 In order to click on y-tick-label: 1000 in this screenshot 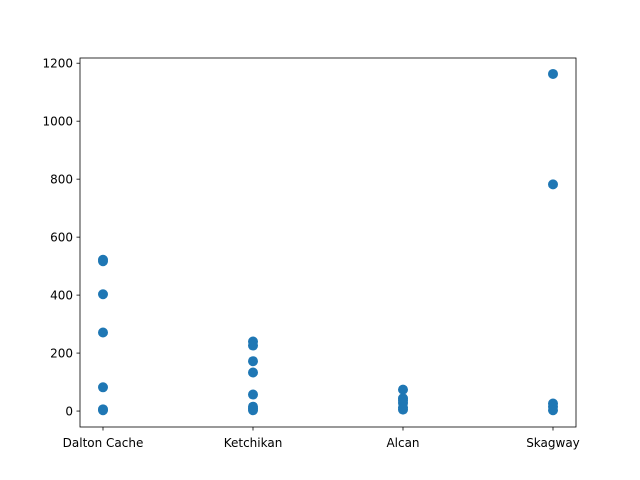, I will do `click(57, 122)`.